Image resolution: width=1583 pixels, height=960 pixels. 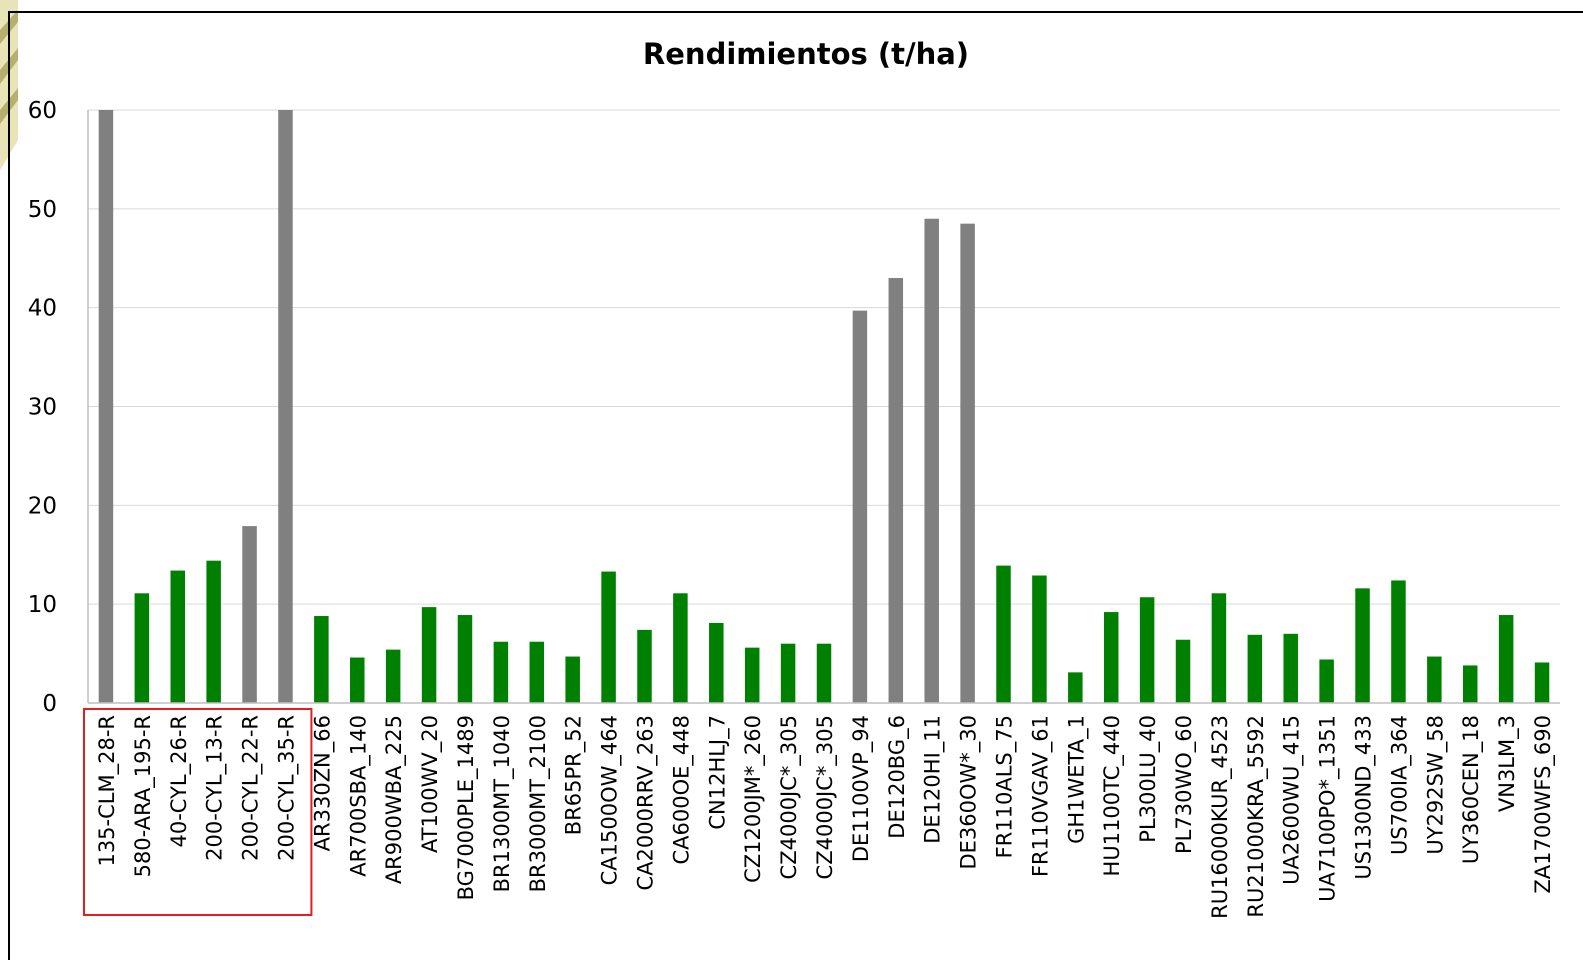 I want to click on x-category-label: PL300LU_40, so click(x=1148, y=779).